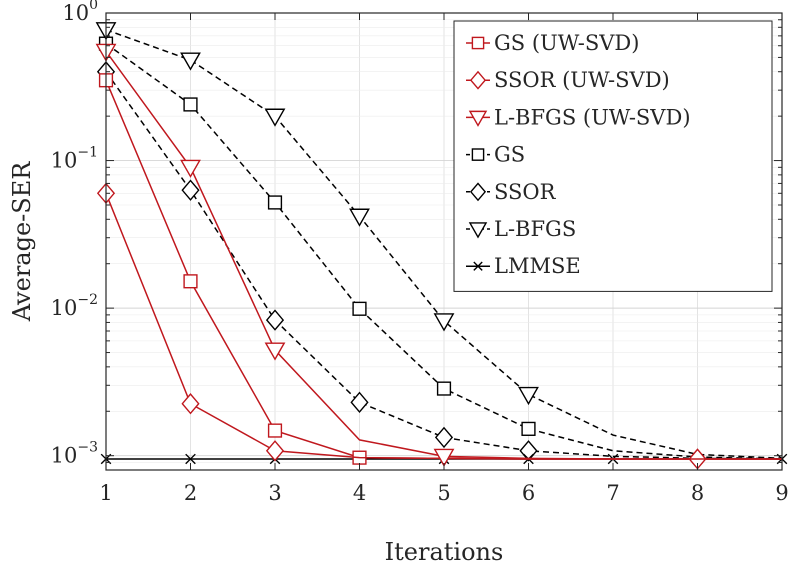 This screenshot has width=789, height=574. I want to click on x-axis-label: Iterations, so click(444, 552).